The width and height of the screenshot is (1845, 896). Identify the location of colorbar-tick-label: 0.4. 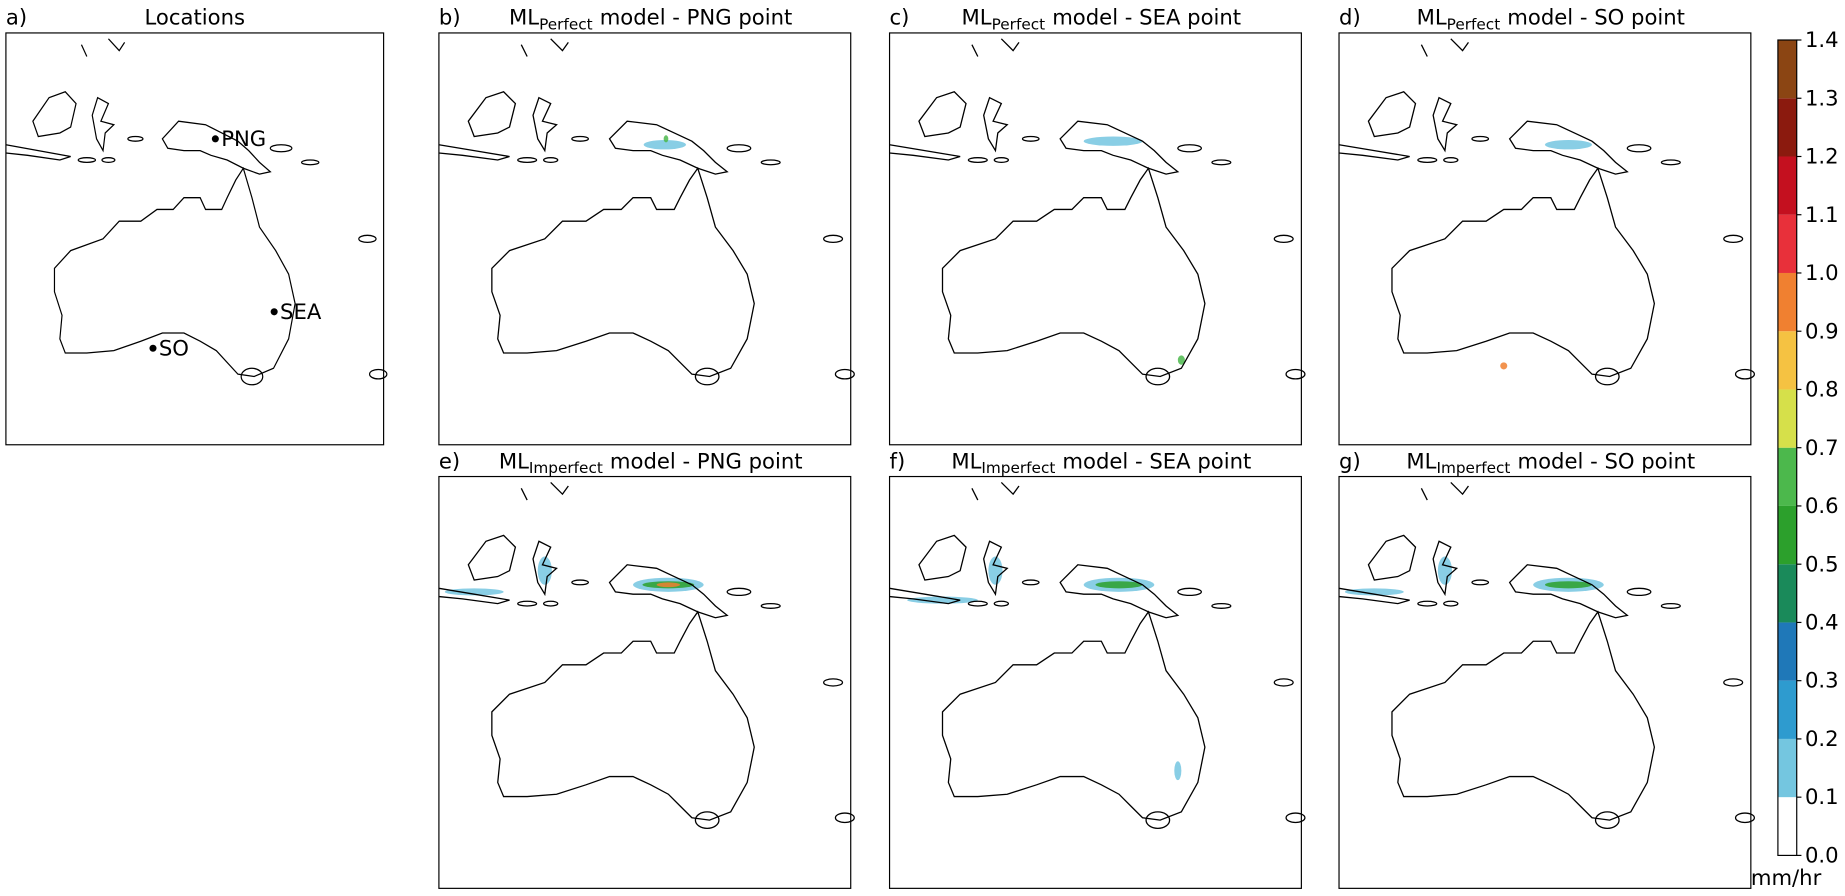
(1822, 621).